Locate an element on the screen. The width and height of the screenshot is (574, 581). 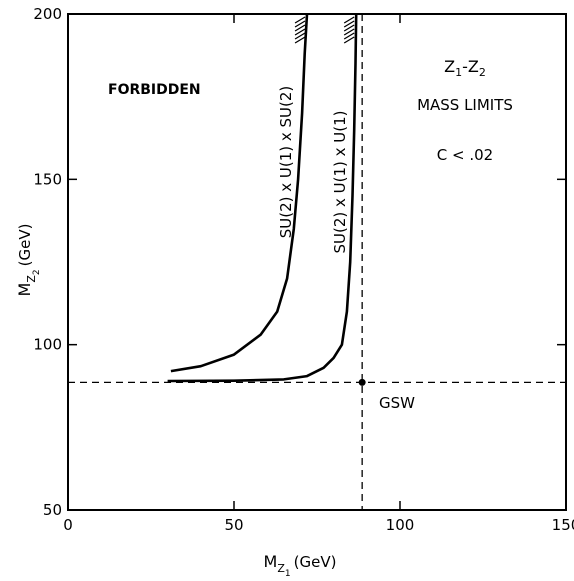
gsw-label: GSW is located at coordinates (397, 403).